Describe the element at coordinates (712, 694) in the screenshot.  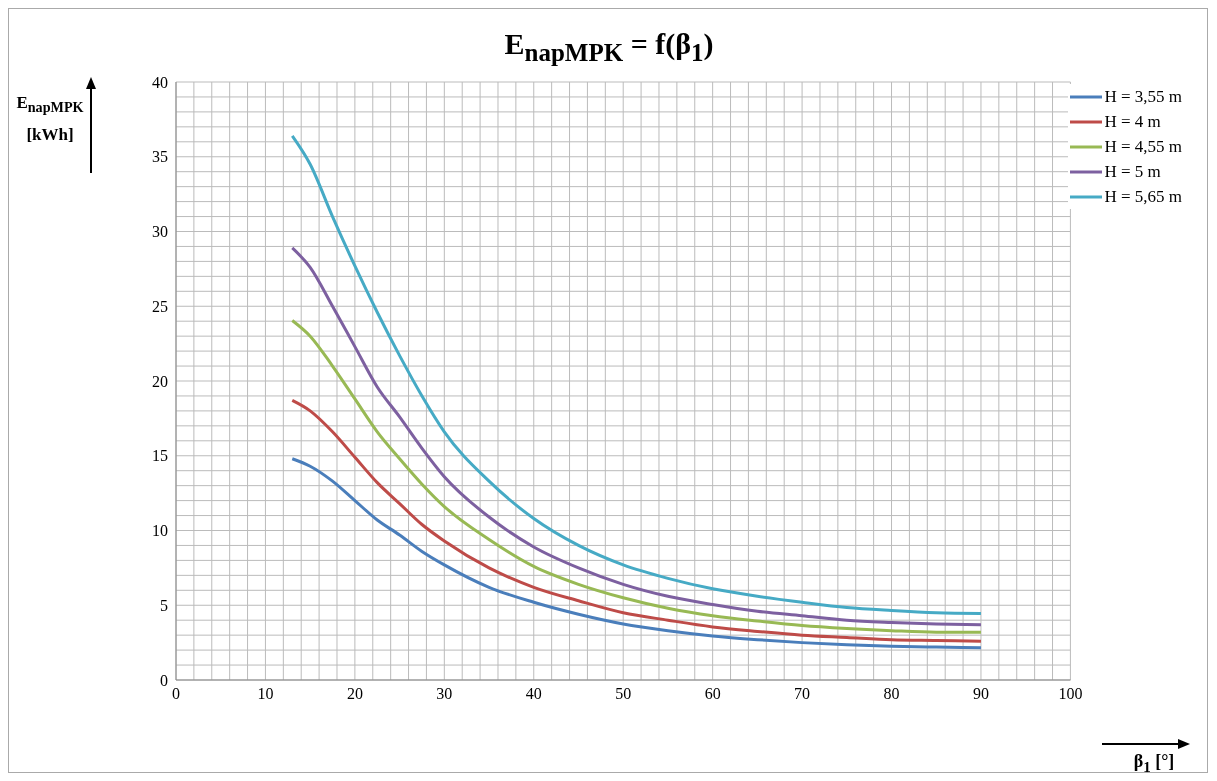
I see `x-tick-label: 60` at that location.